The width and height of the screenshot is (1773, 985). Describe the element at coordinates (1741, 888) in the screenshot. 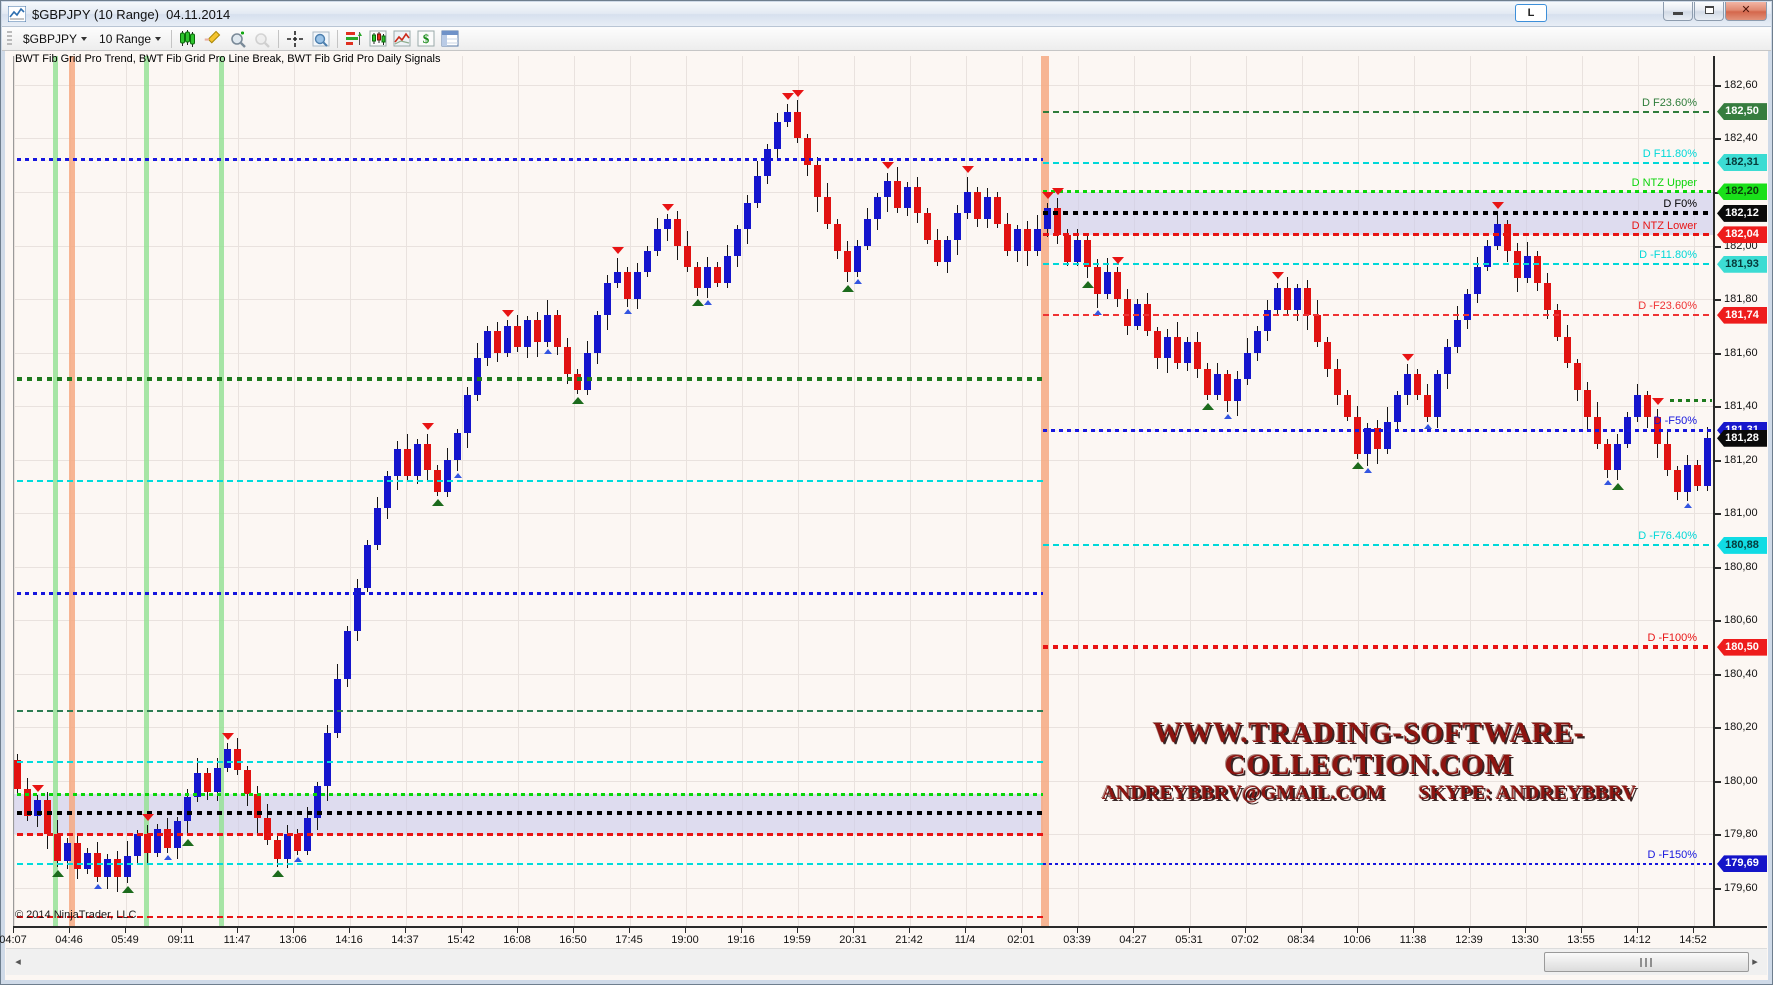

I see `price-tick-label: 179,60` at that location.